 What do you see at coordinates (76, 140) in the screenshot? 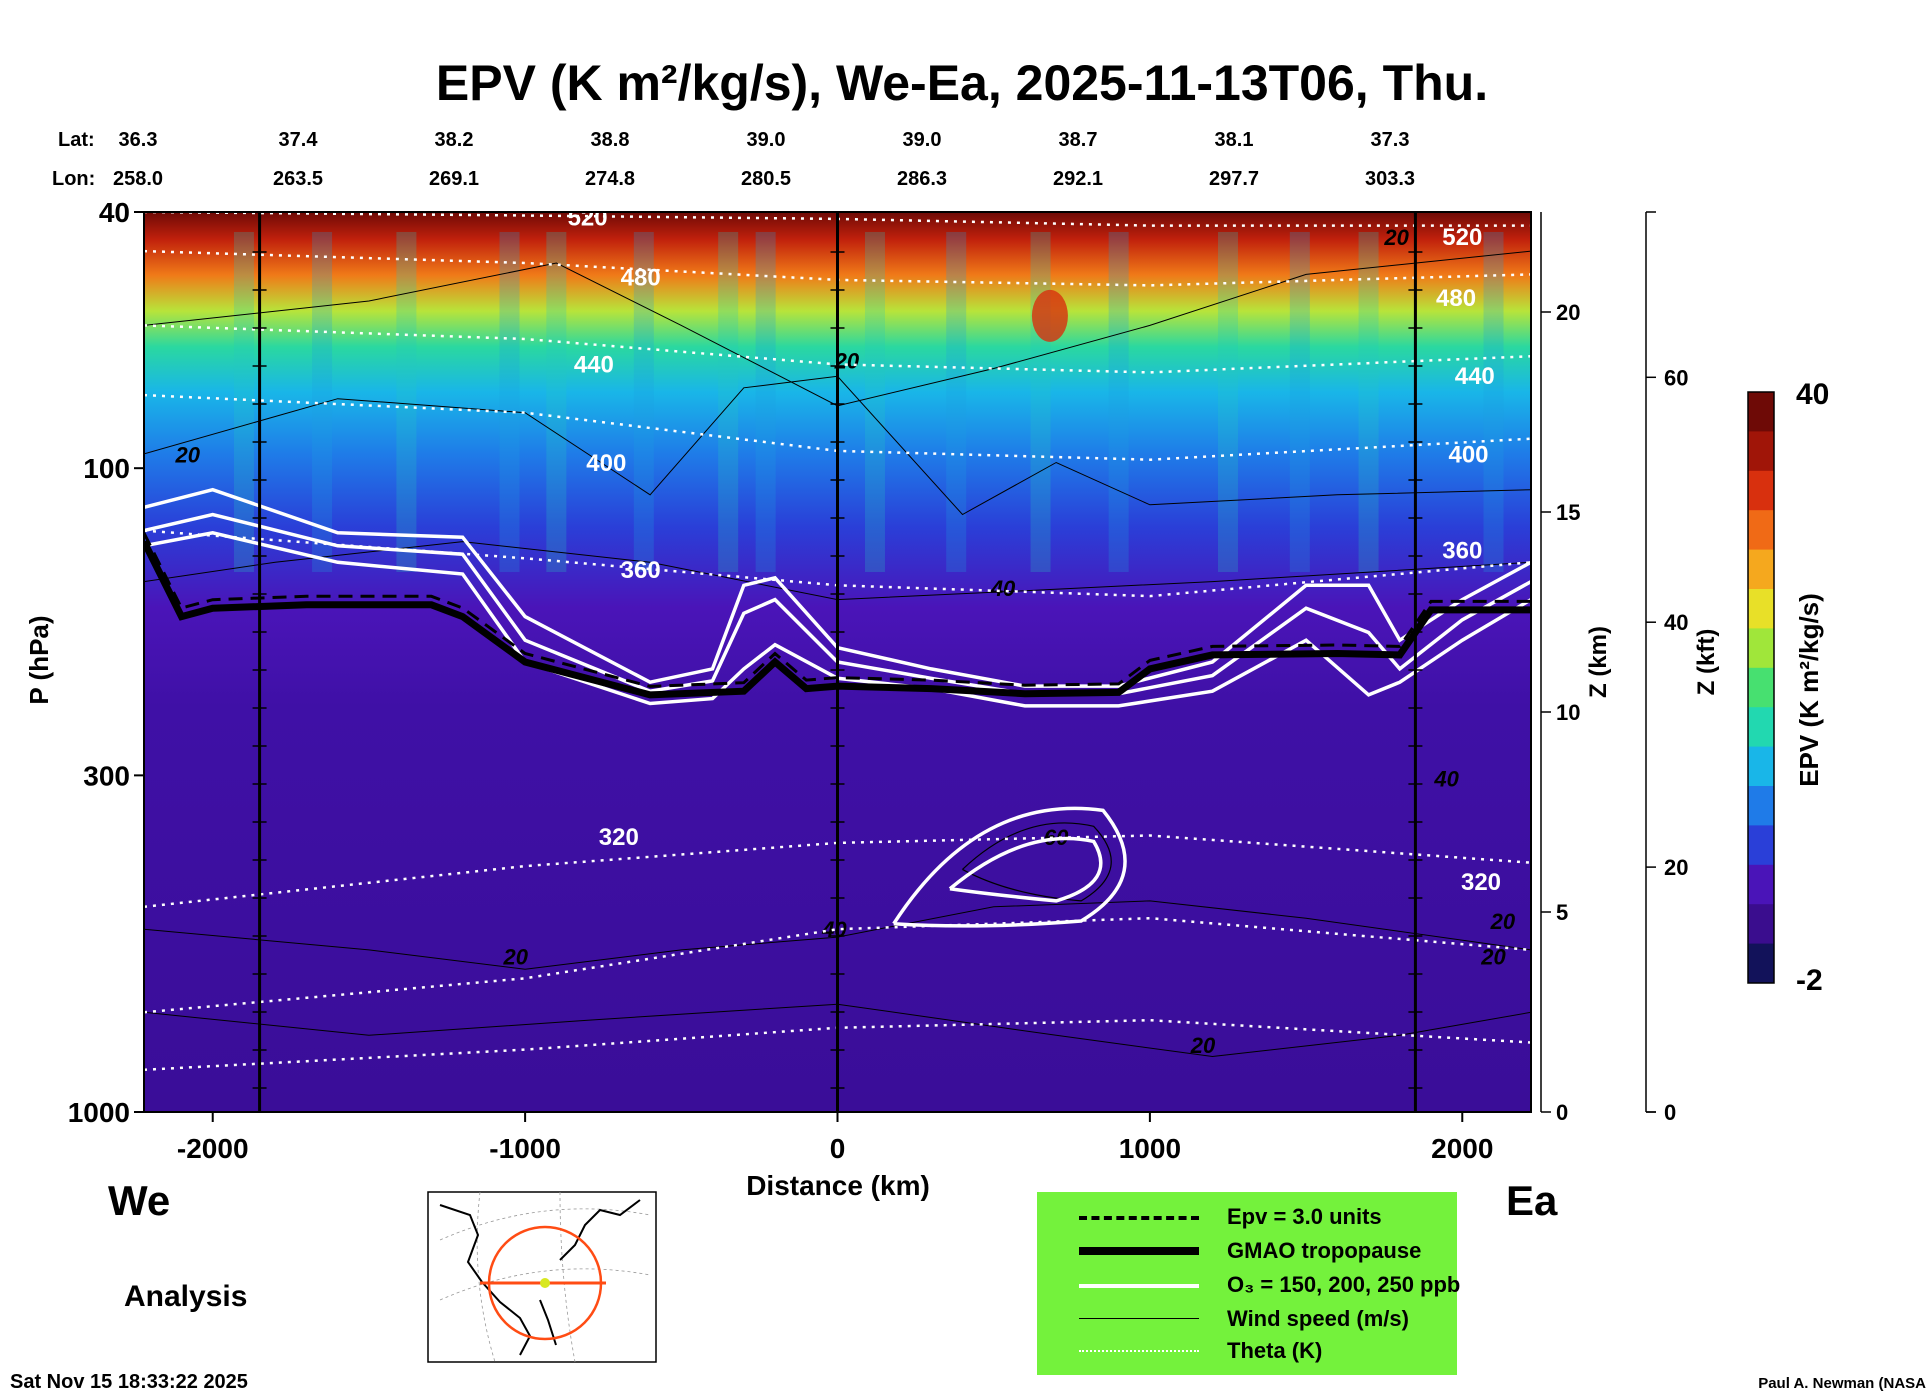
I see `lat-header-label: Lat:` at bounding box center [76, 140].